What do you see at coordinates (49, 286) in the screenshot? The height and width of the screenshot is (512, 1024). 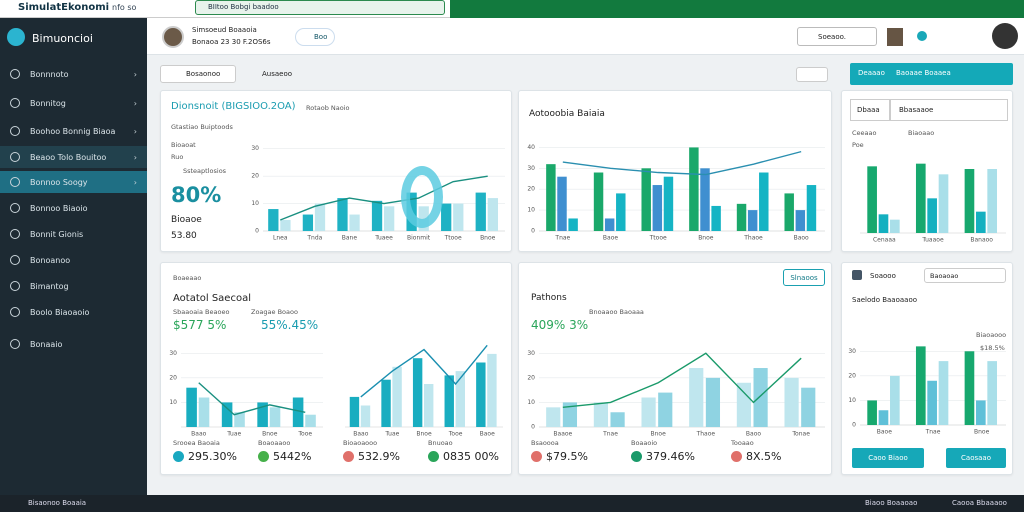 I see `item-label: Bimantog` at bounding box center [49, 286].